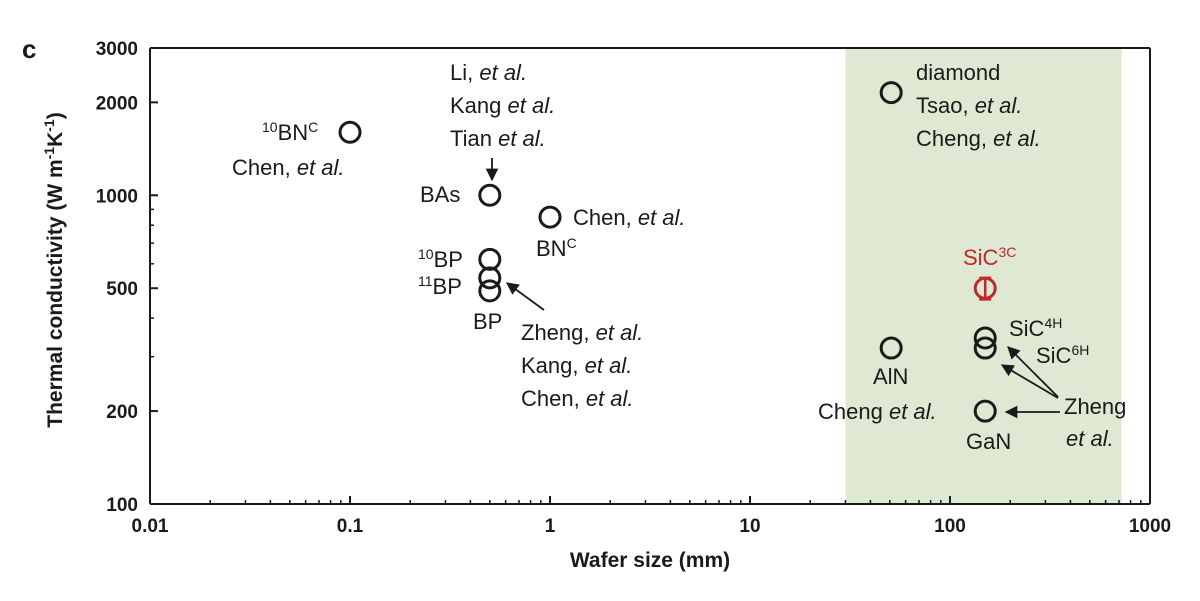 This screenshot has width=1200, height=601. I want to click on label-bas: BAs, so click(440, 194).